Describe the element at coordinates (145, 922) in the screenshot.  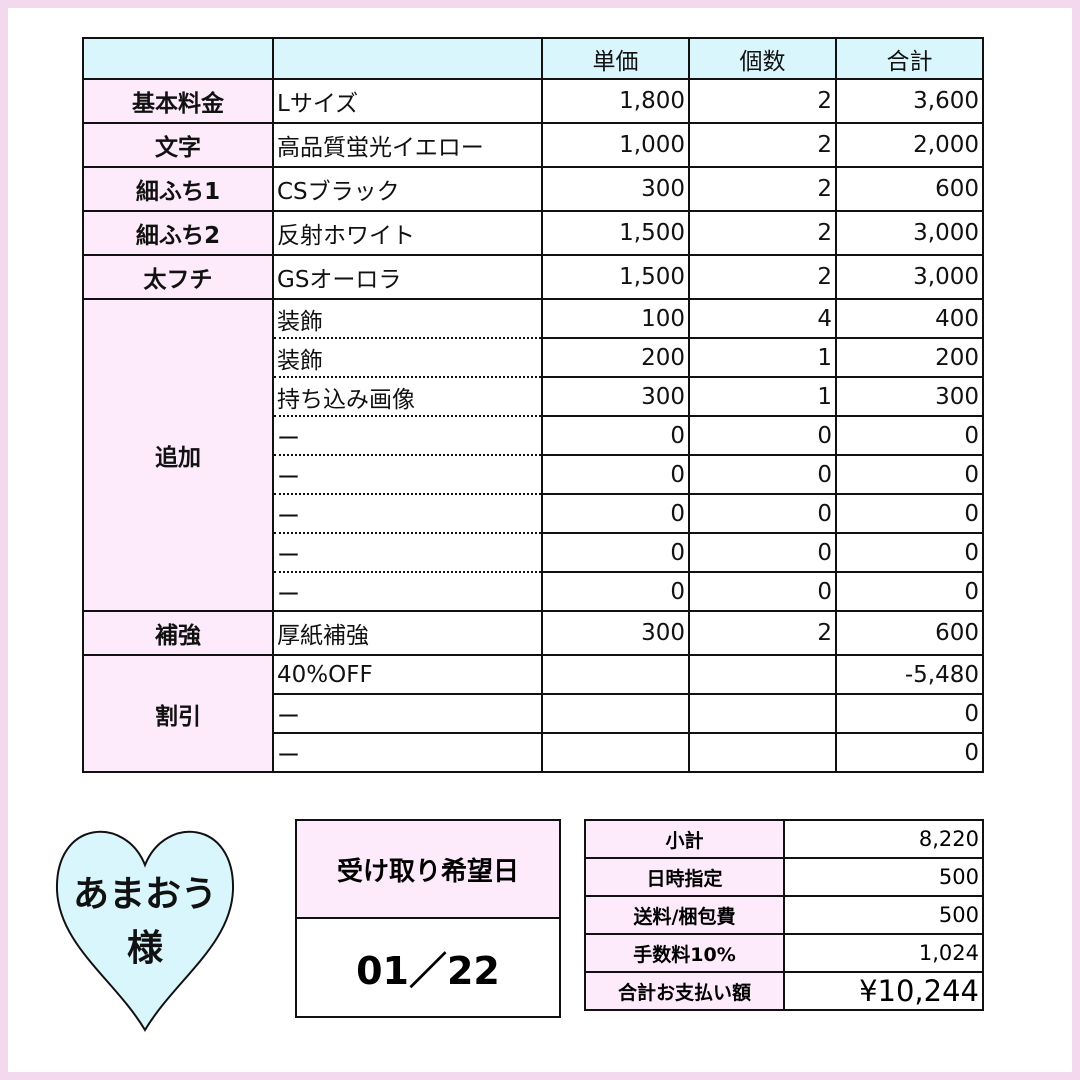
I see `customer-name-block: あまおう 様` at that location.